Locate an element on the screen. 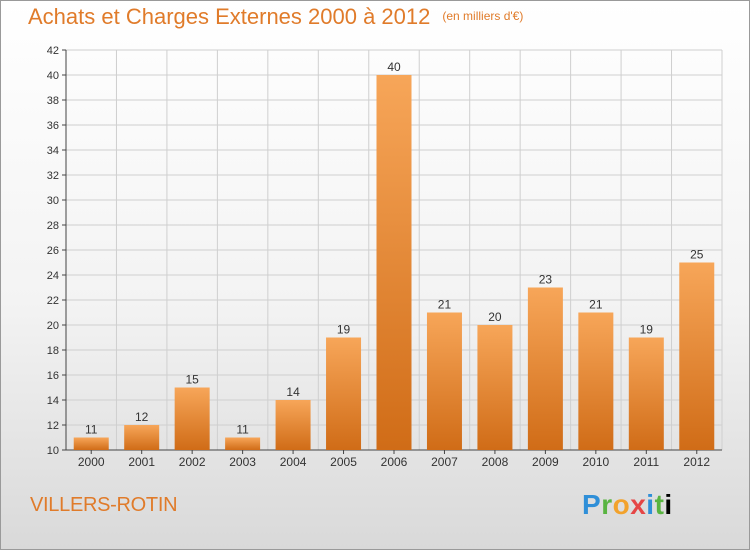 The width and height of the screenshot is (750, 550). chart-subtitle: (en milliers d'€) is located at coordinates (483, 16).